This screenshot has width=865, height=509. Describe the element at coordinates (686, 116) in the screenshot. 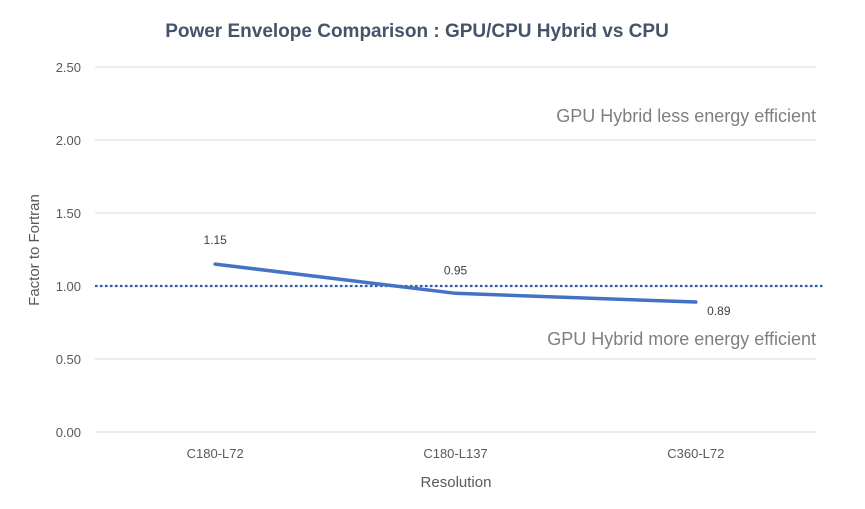

I see `annotation-upper: GPU Hybrid less energy efficient` at that location.